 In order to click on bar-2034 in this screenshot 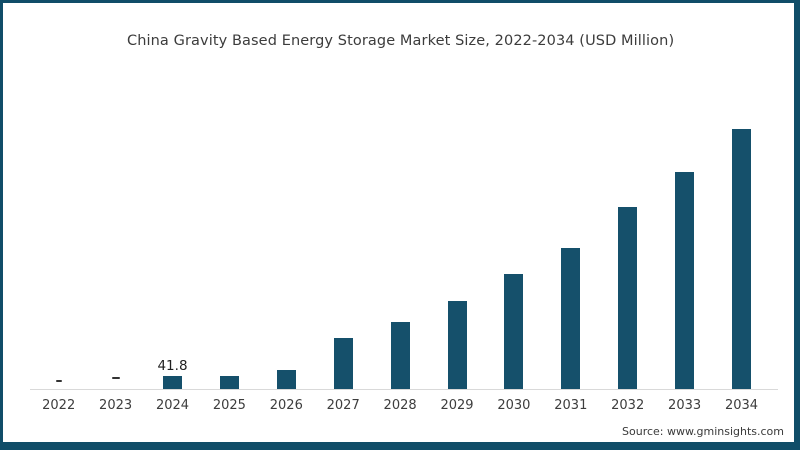, I will do `click(741, 259)`.